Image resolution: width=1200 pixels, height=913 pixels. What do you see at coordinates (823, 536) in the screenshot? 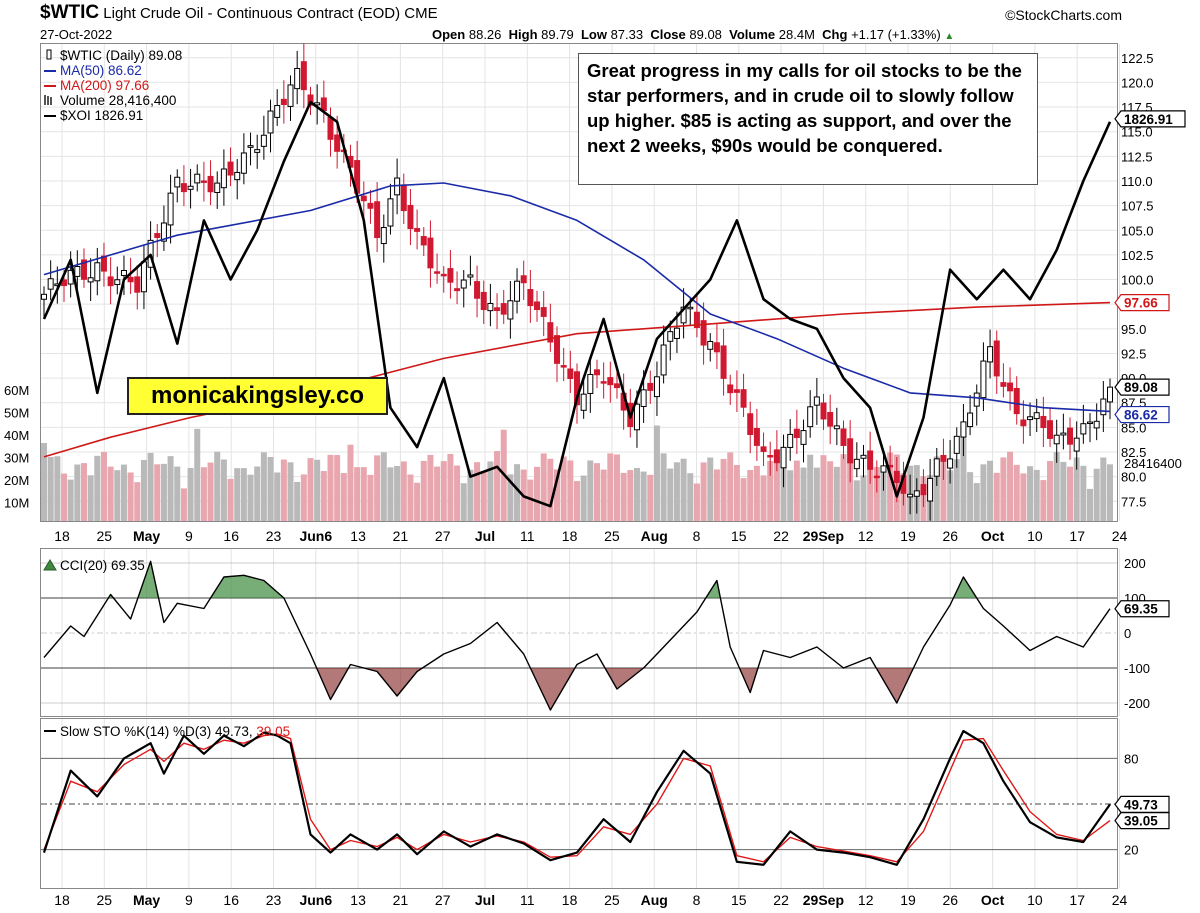
I see `x-tick-label: 29Sep` at bounding box center [823, 536].